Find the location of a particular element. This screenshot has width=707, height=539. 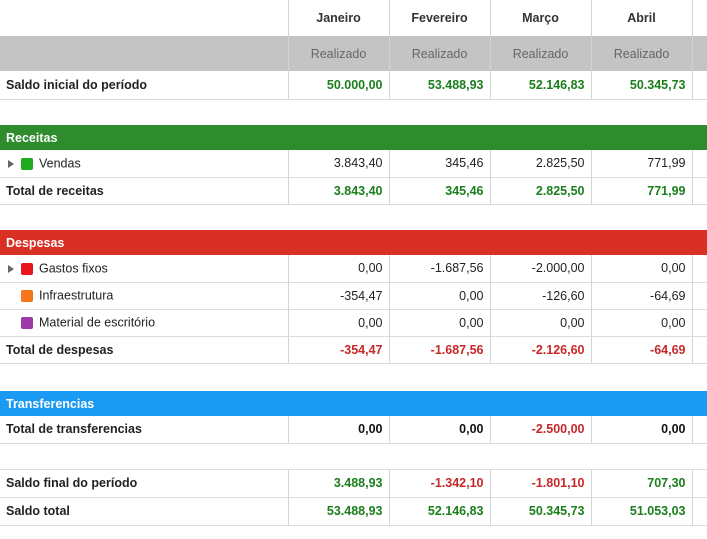

row-label: Saldo final do período is located at coordinates (144, 483).